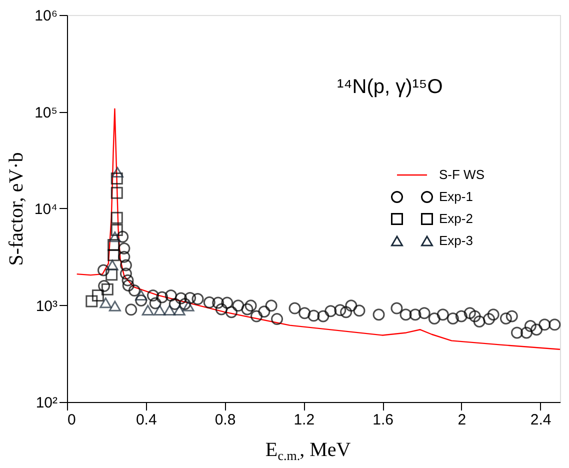 The height and width of the screenshot is (468, 569). Describe the element at coordinates (46, 16) in the screenshot. I see `y-tick-label: 10⁶` at that location.